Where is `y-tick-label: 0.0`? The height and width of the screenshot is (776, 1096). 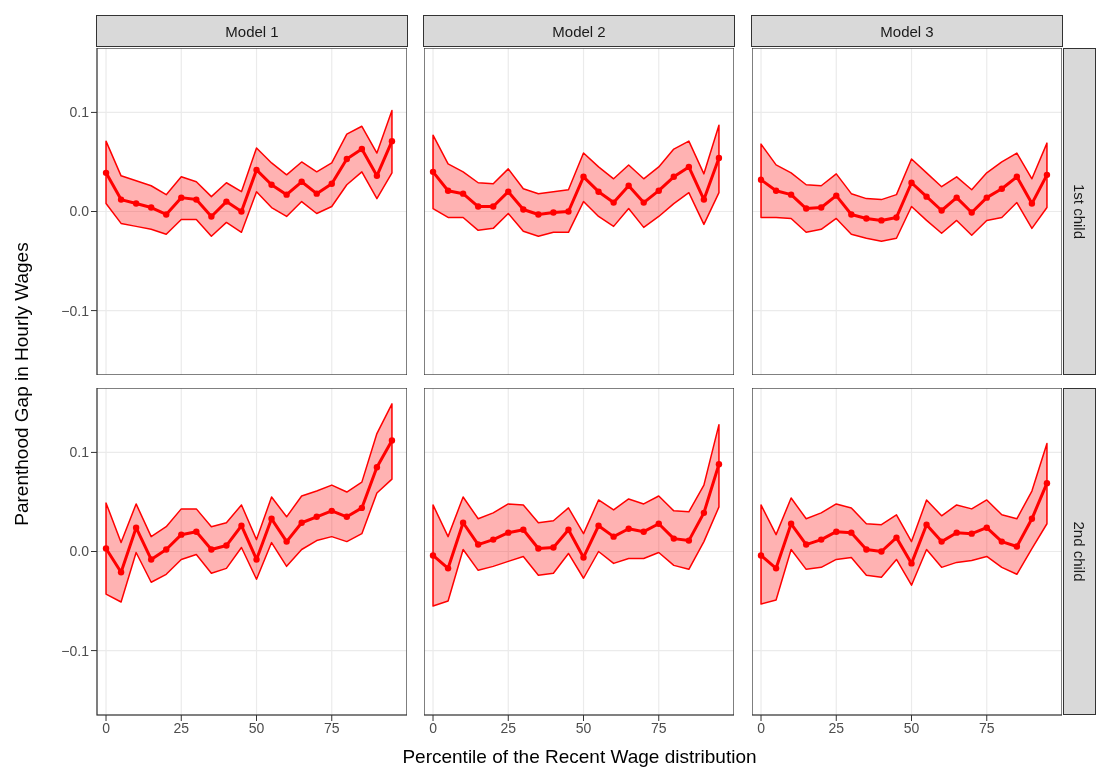
y-tick-label: 0.0 is located at coordinates (79, 551).